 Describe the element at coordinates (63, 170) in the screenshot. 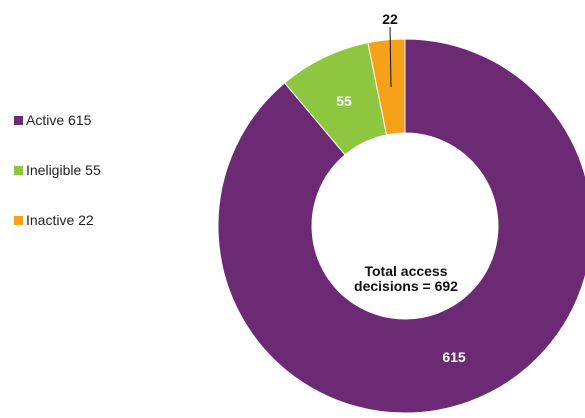

I see `legend-label-ineligible: Ineligible 55` at that location.